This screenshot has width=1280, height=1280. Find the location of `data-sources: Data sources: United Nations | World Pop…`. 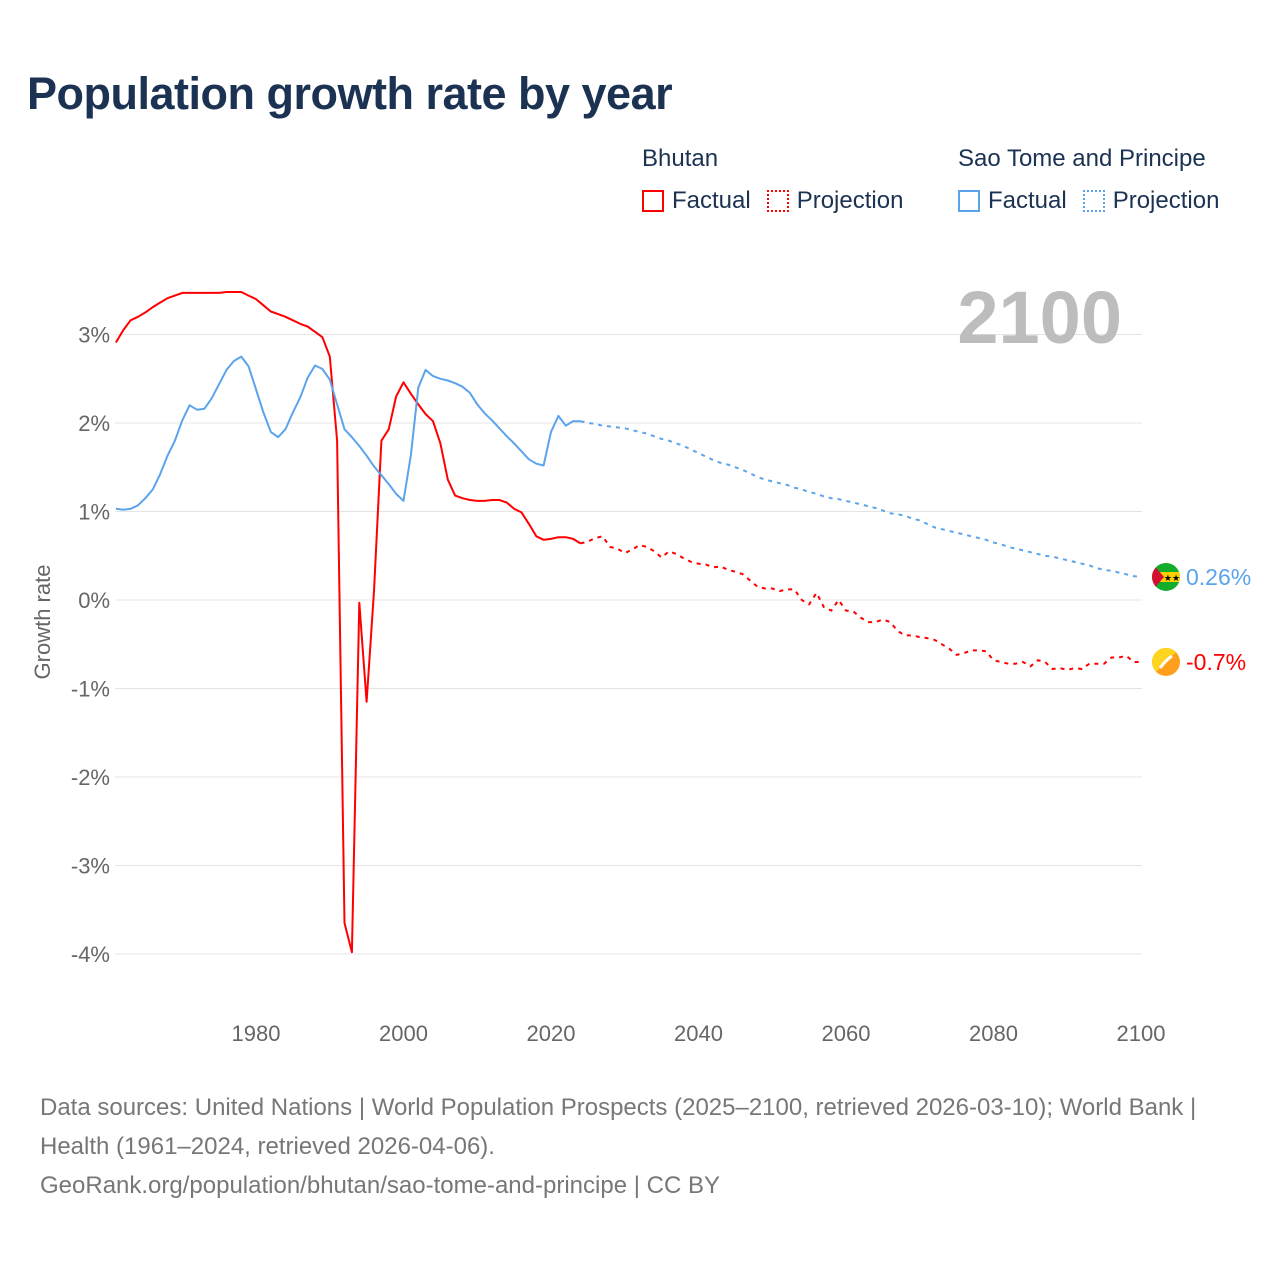

data-sources: Data sources: United Nations | World Pop… is located at coordinates (618, 1127).